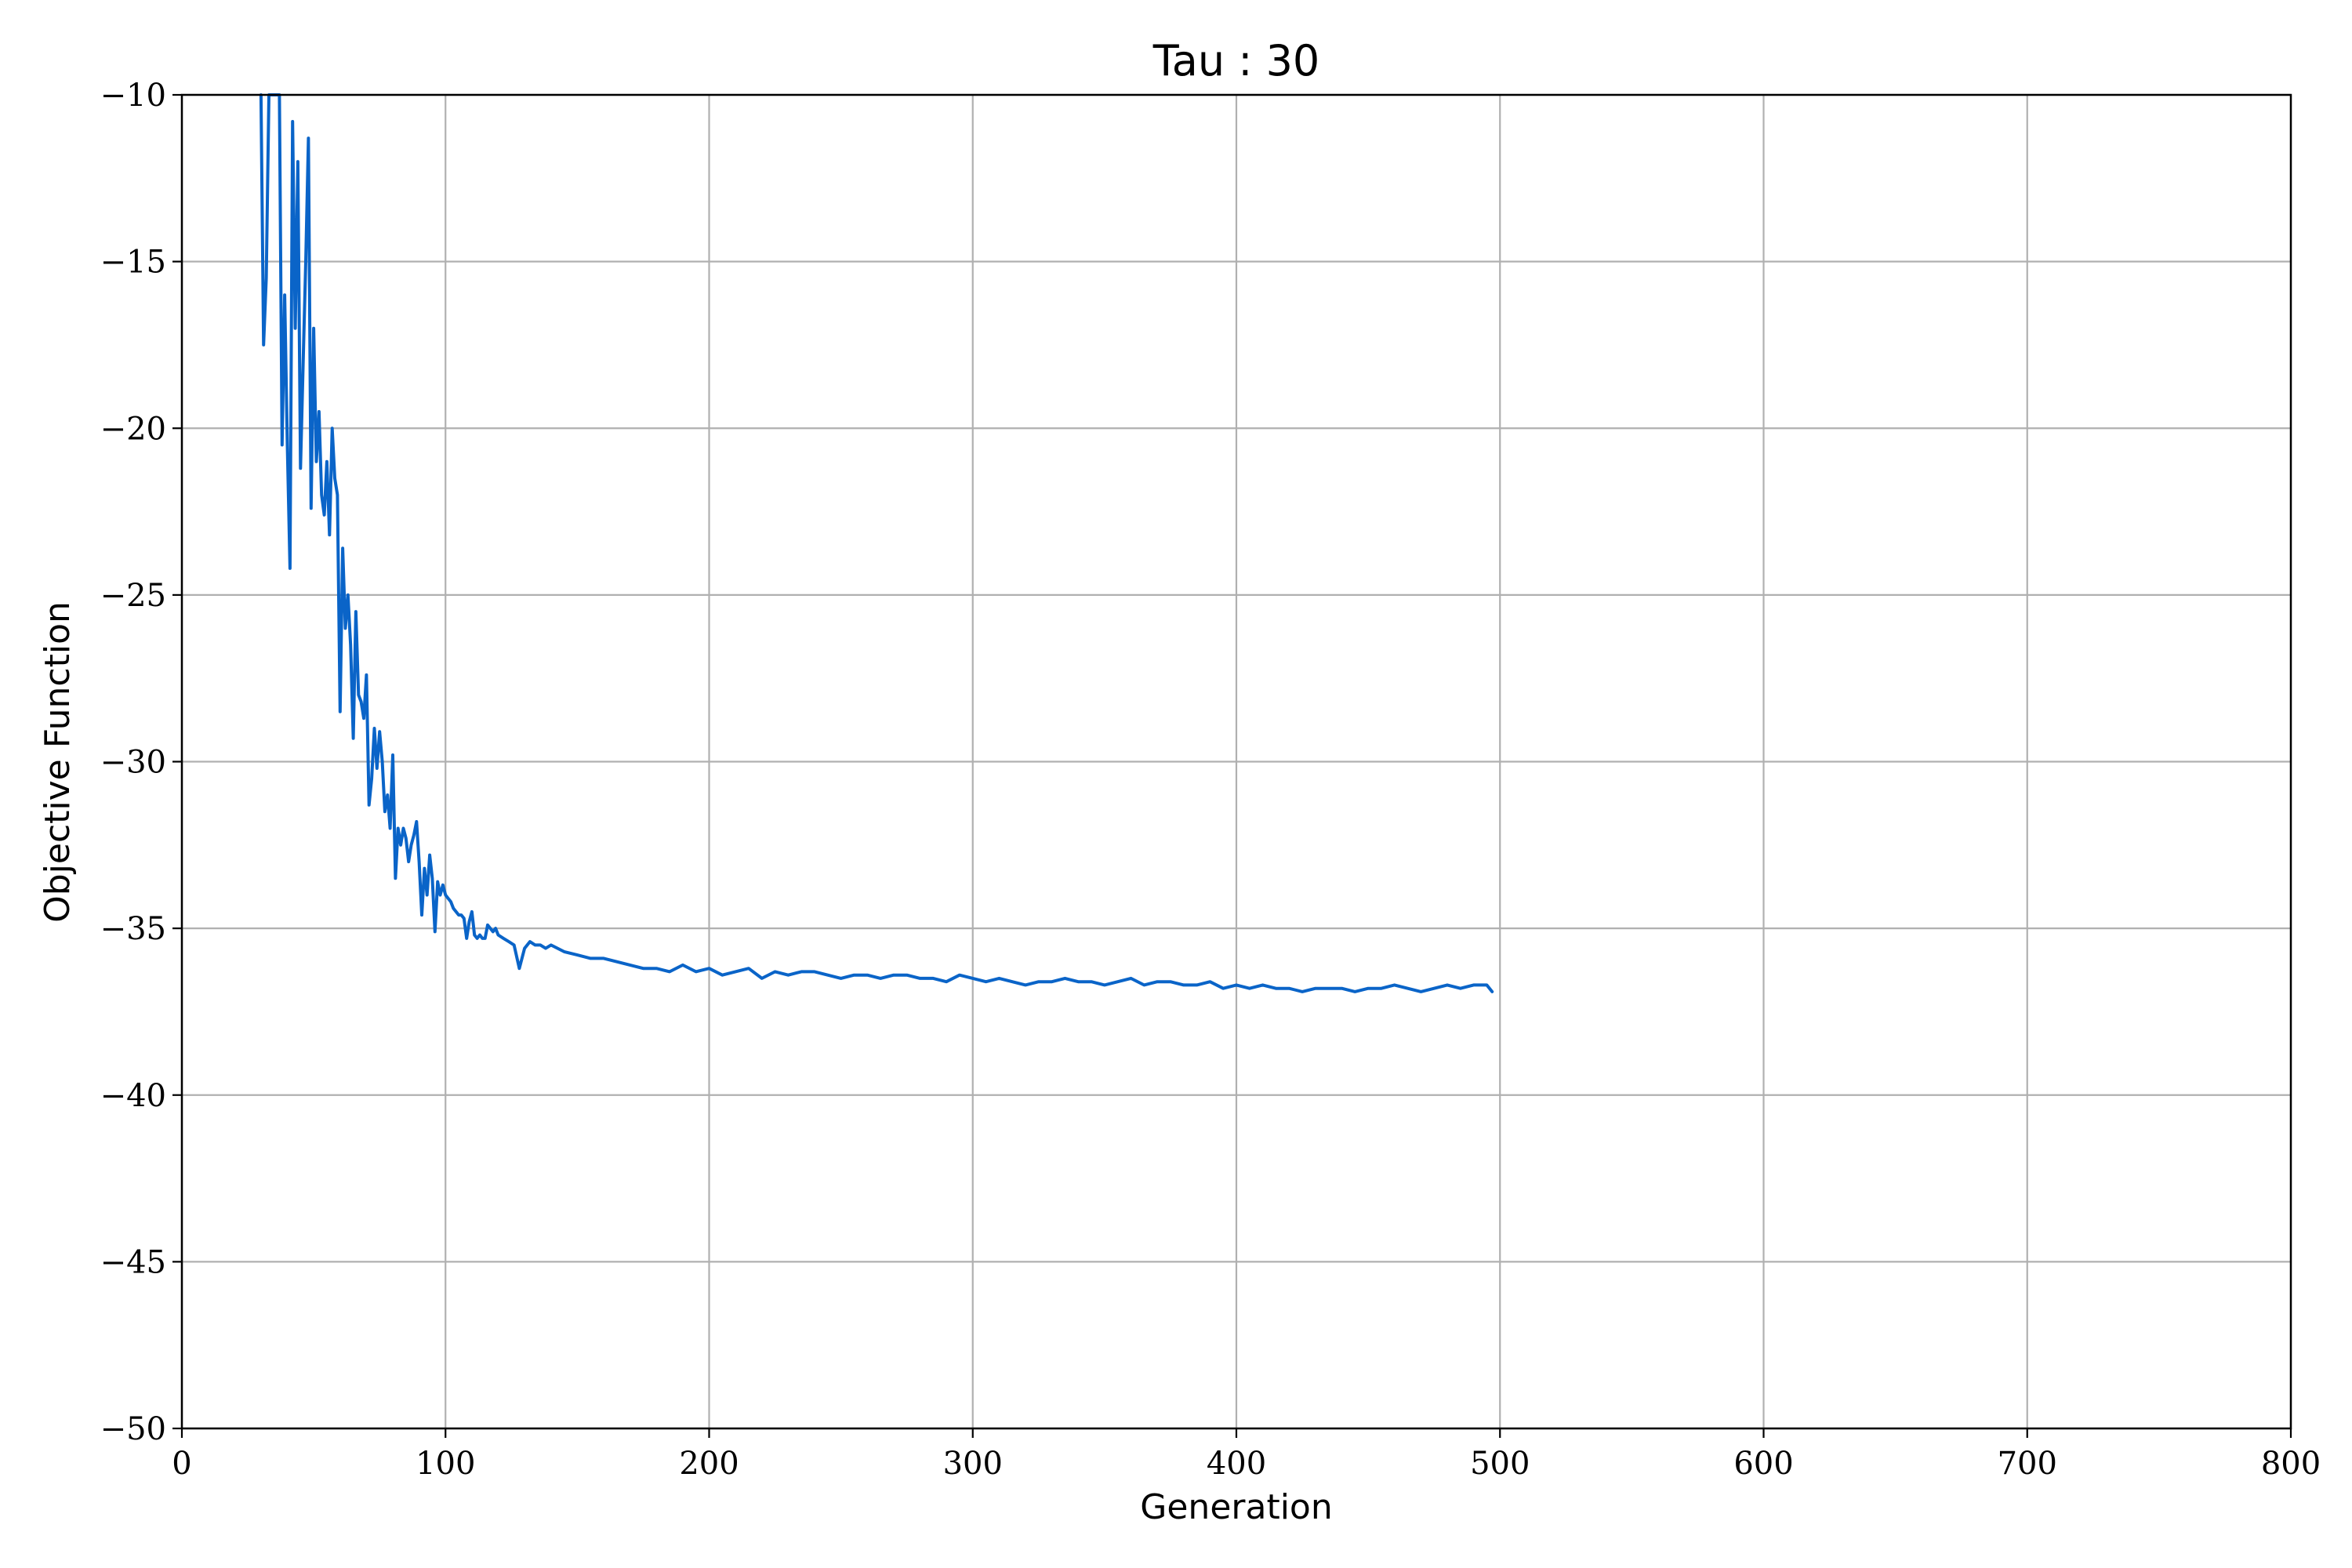 The height and width of the screenshot is (1568, 2352). What do you see at coordinates (133, 1262) in the screenshot?
I see `y-tick-label: −45` at bounding box center [133, 1262].